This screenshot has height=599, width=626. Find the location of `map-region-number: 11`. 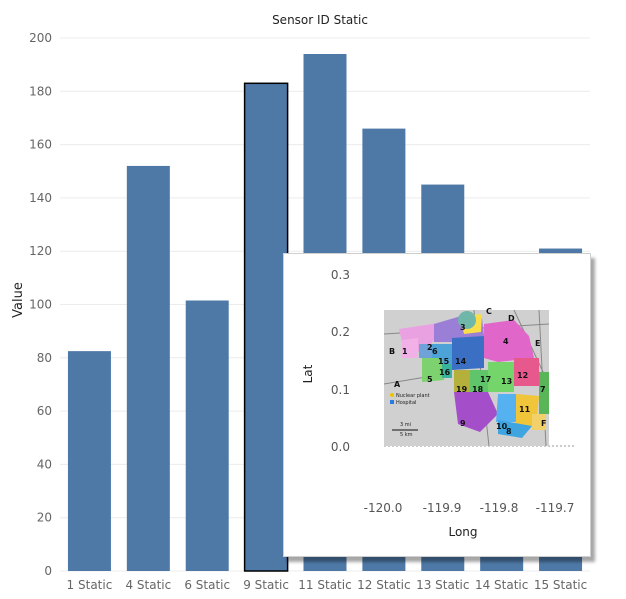

map-region-number: 11 is located at coordinates (525, 409).